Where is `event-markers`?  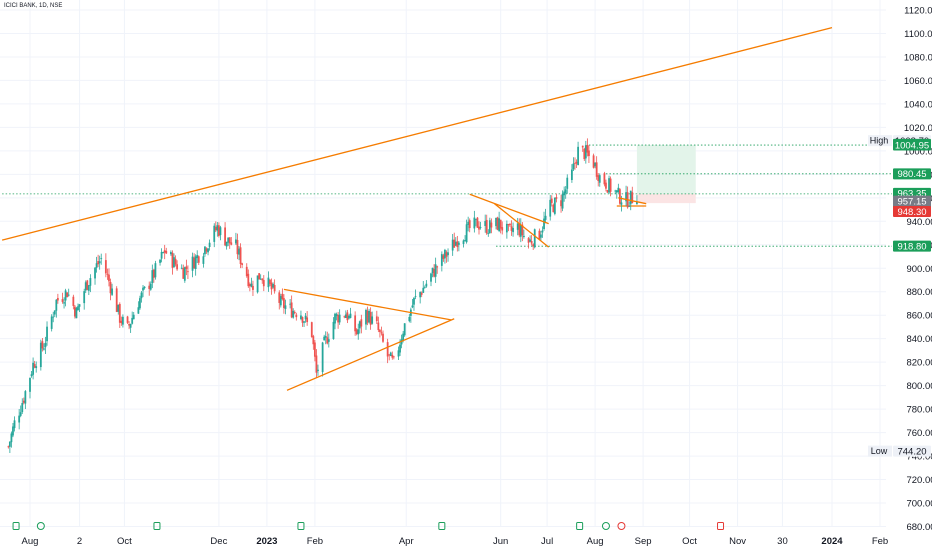
event-markers is located at coordinates (368, 526).